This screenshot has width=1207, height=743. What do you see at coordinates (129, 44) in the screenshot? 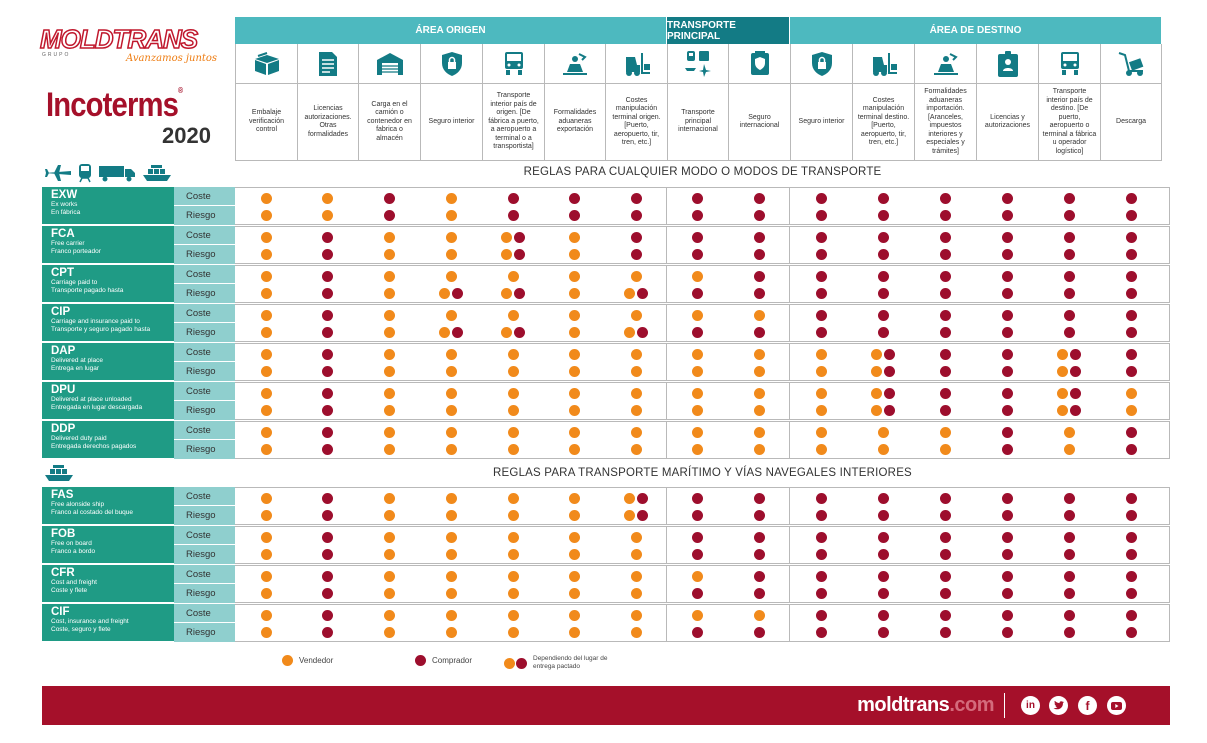
I see `moldtrans-logo: MOLDTRANS GRUPO Avanzamos juntos` at bounding box center [129, 44].